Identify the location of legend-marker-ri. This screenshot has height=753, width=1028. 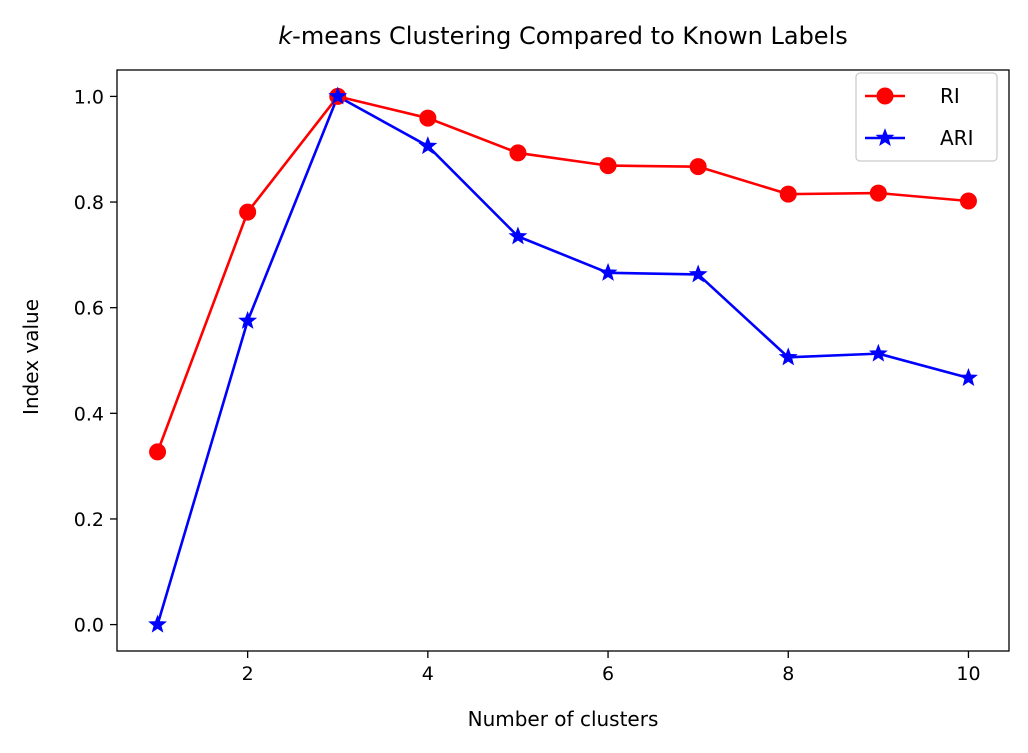
(885, 96).